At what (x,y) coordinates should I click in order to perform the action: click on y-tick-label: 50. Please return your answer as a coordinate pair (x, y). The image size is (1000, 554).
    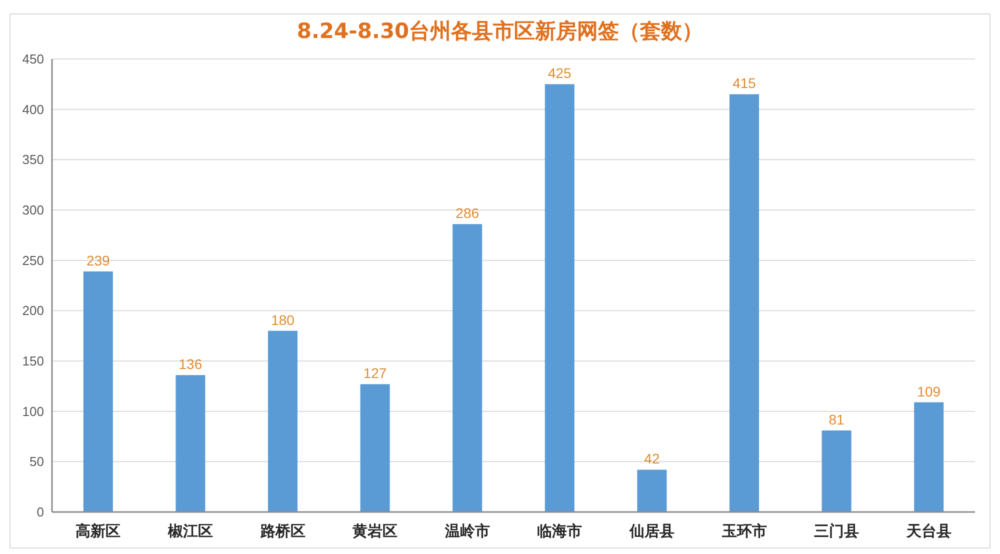
    Looking at the image, I should click on (37, 462).